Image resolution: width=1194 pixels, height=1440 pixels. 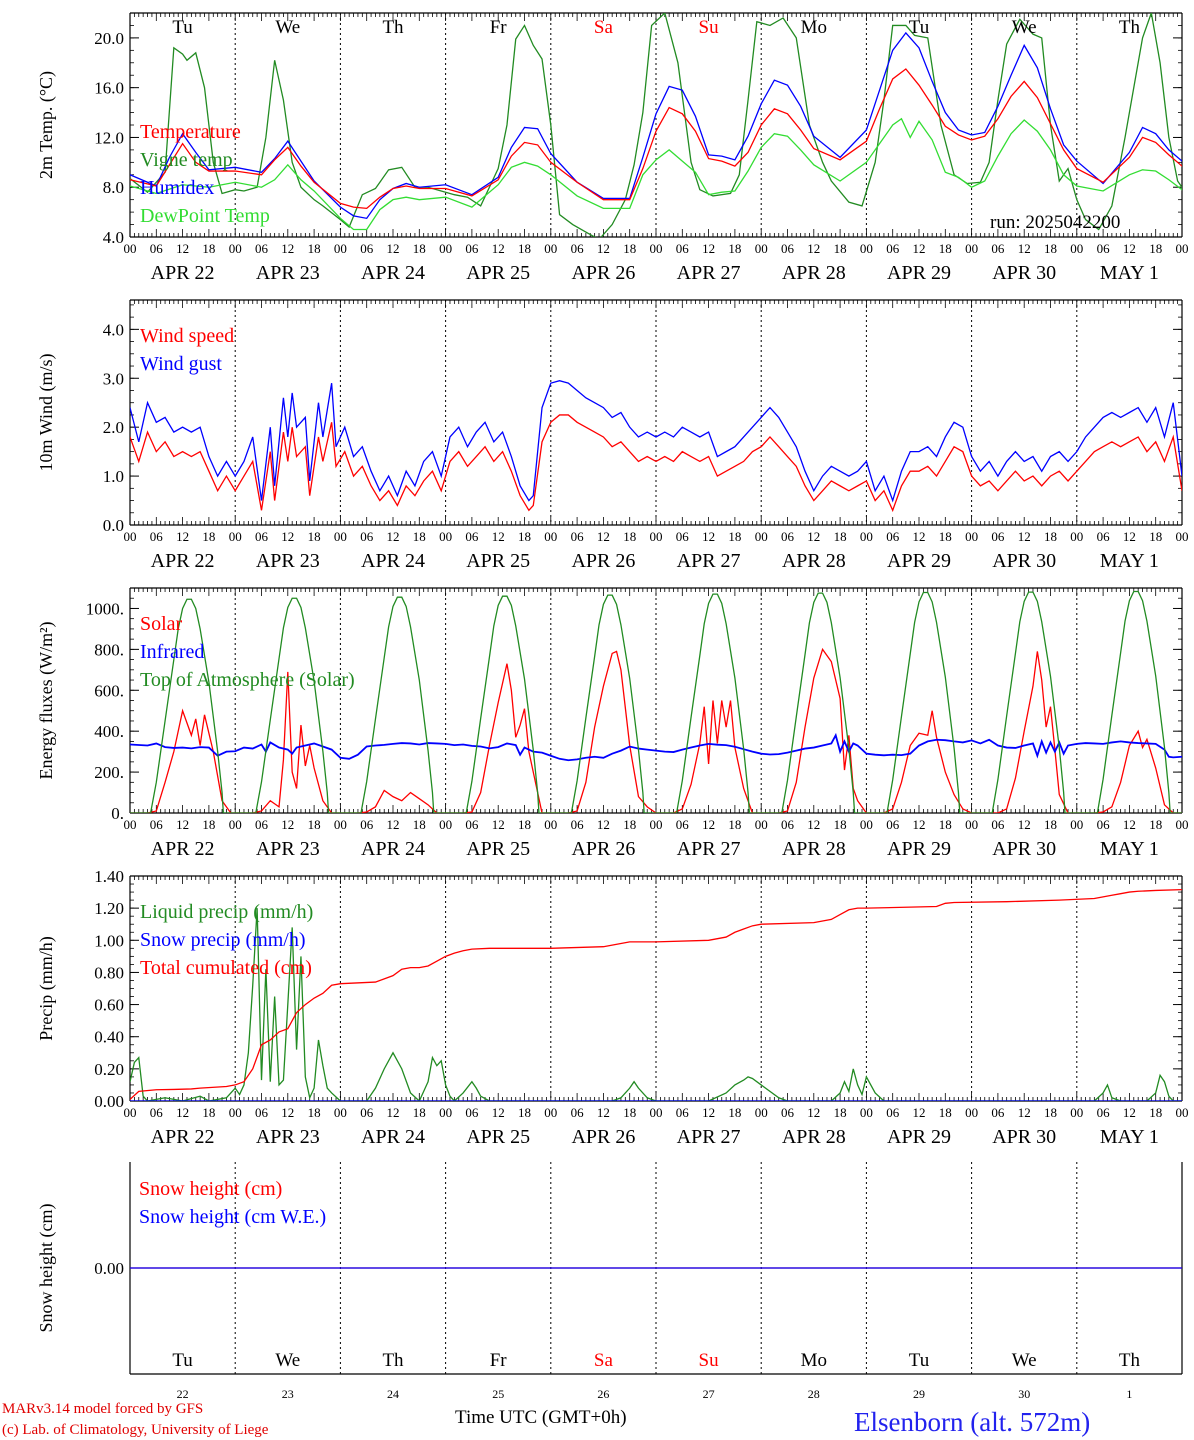 I want to click on y-tick-label: 0.20, so click(x=109, y=1069).